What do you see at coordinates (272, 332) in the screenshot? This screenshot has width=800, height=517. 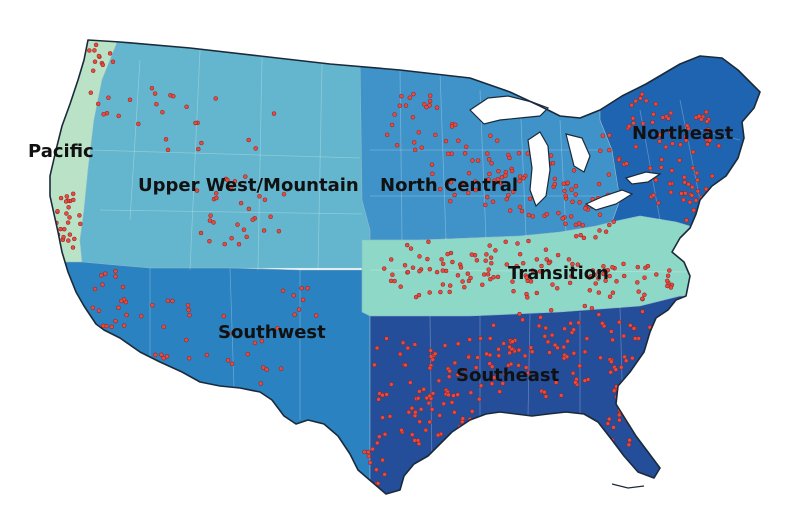 I see `label-southwest: Southwest` at bounding box center [272, 332].